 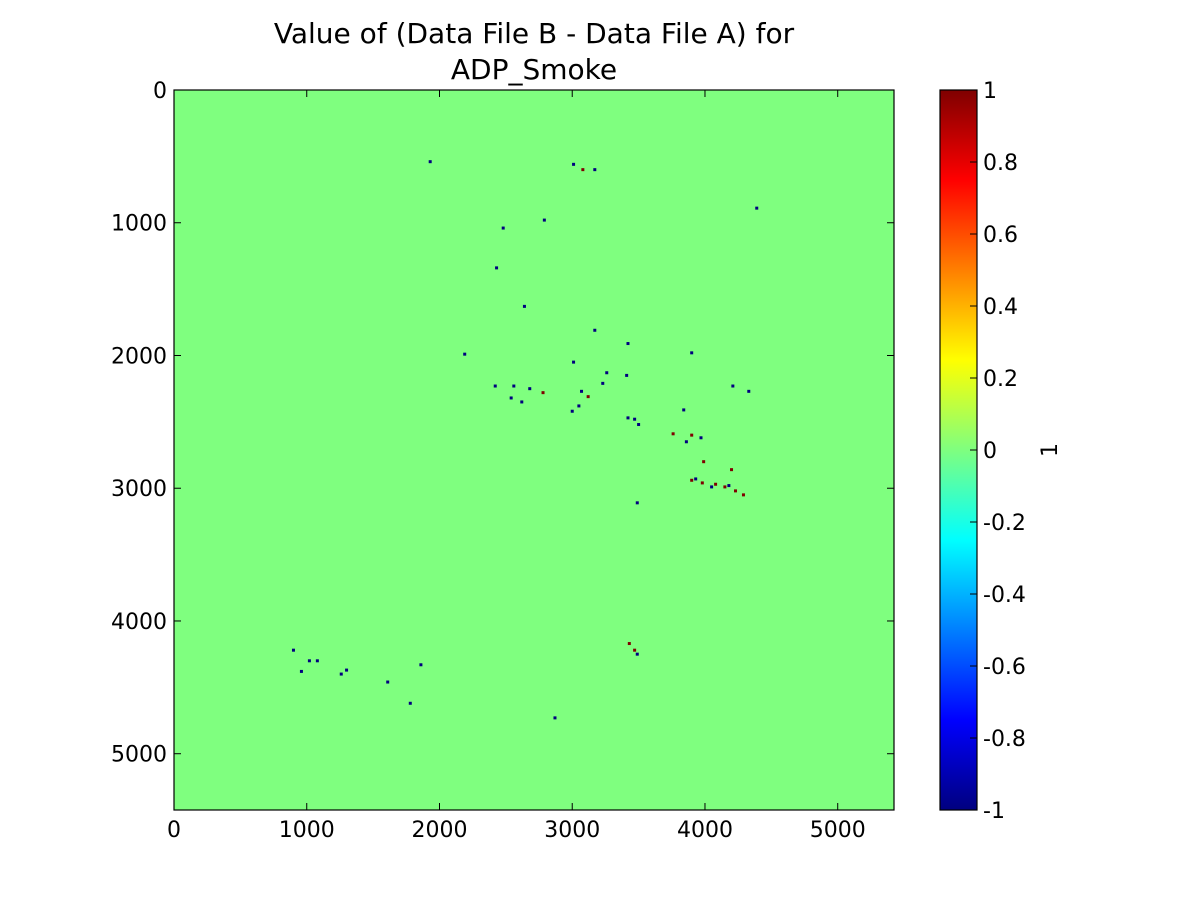 I want to click on colorbar-tick-label: 0, so click(x=990, y=451).